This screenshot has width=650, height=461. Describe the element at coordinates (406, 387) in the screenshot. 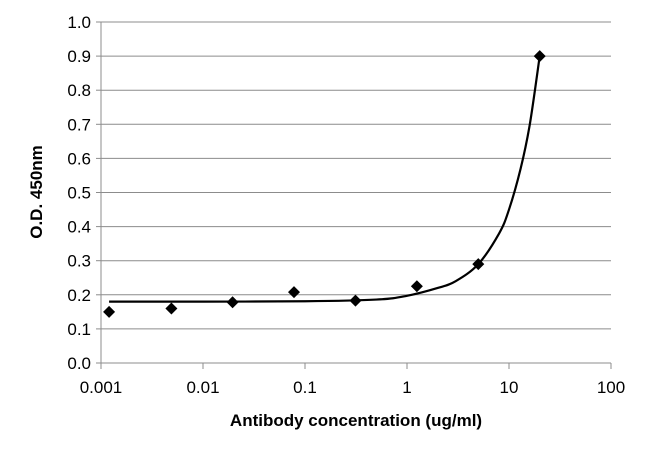

I see `x-tick-label: 1` at that location.